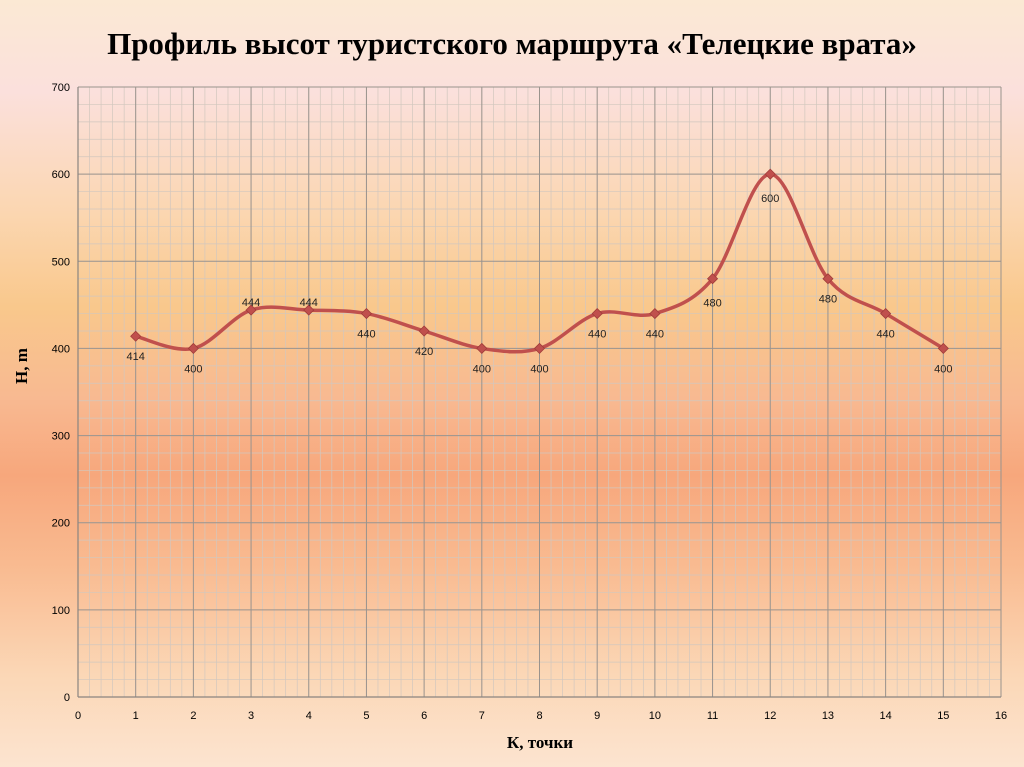 This screenshot has width=1024, height=767. Describe the element at coordinates (61, 437) in the screenshot. I see `y-tick-label: 300` at that location.